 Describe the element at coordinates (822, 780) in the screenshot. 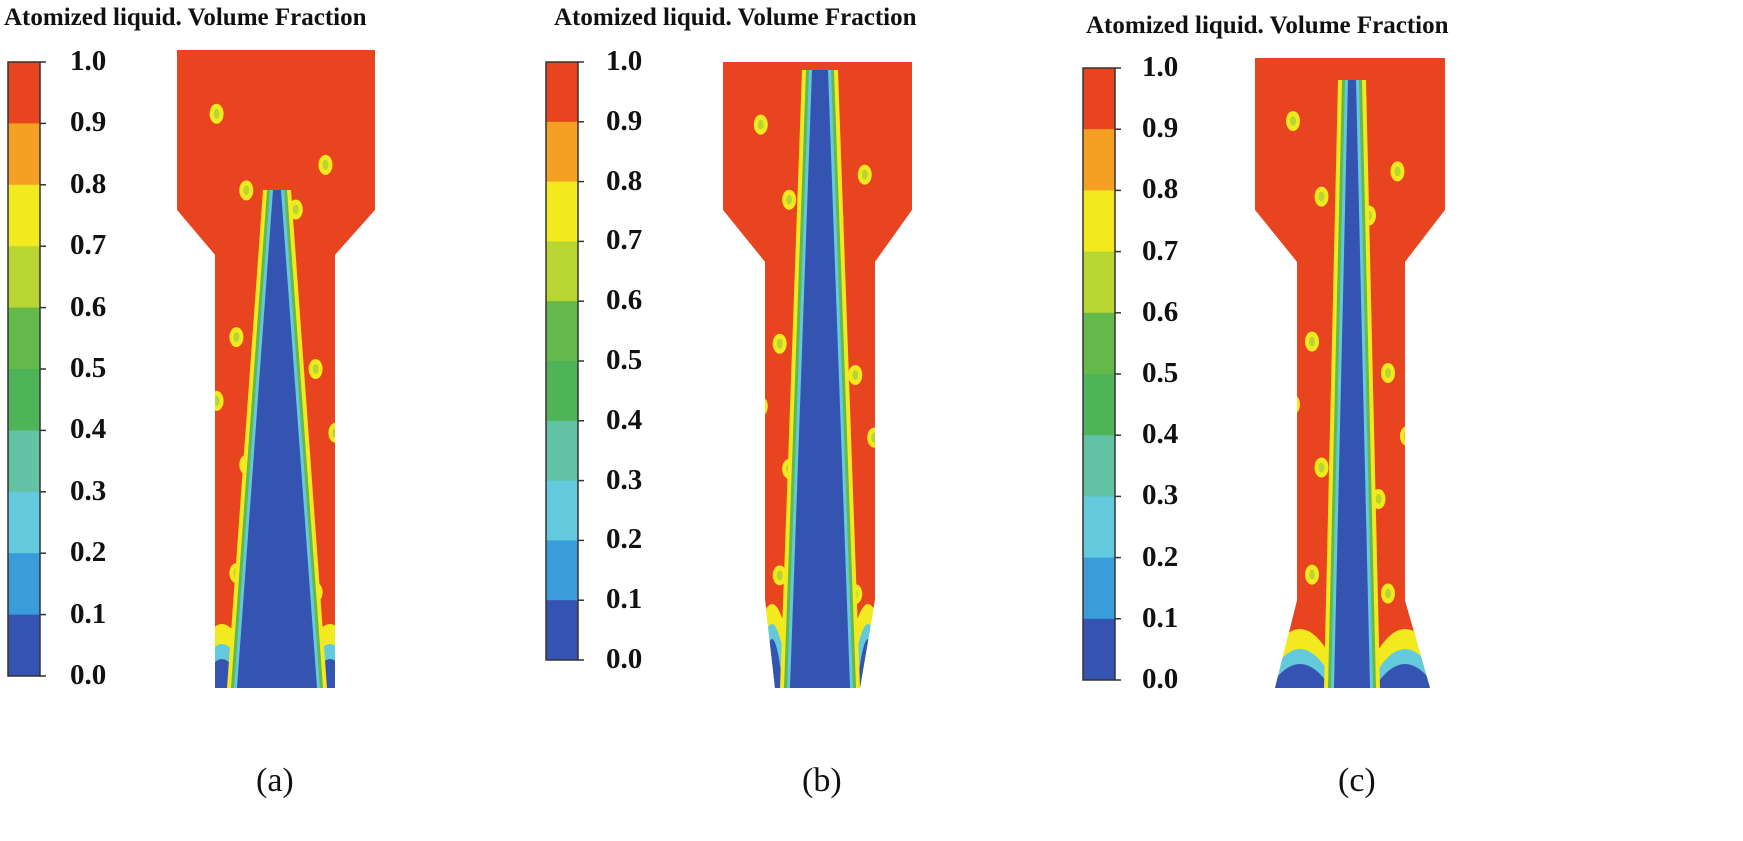

I see `panel-caption: (b)` at that location.